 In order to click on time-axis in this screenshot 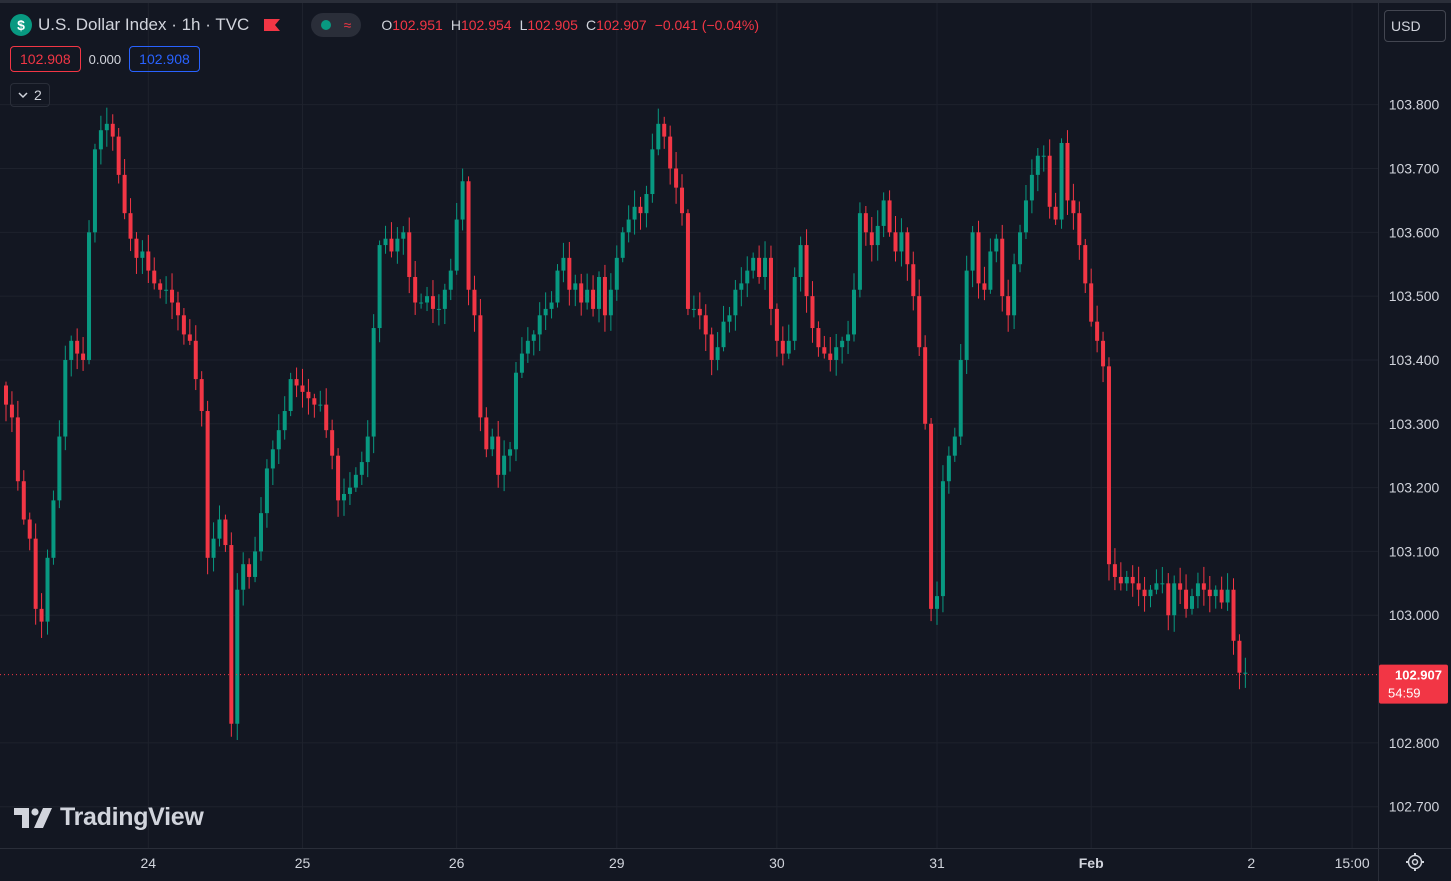, I will do `click(689, 864)`.